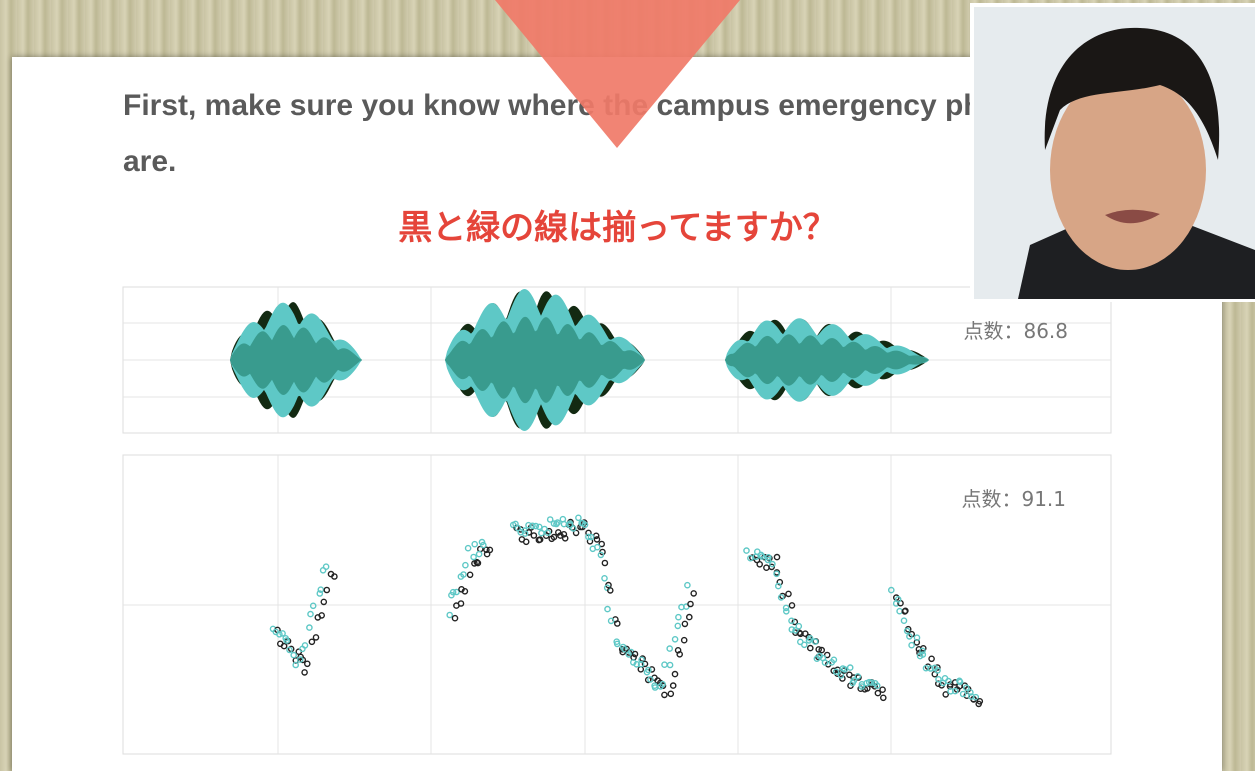 The height and width of the screenshot is (771, 1255). I want to click on waveform-overlap, so click(315, 360).